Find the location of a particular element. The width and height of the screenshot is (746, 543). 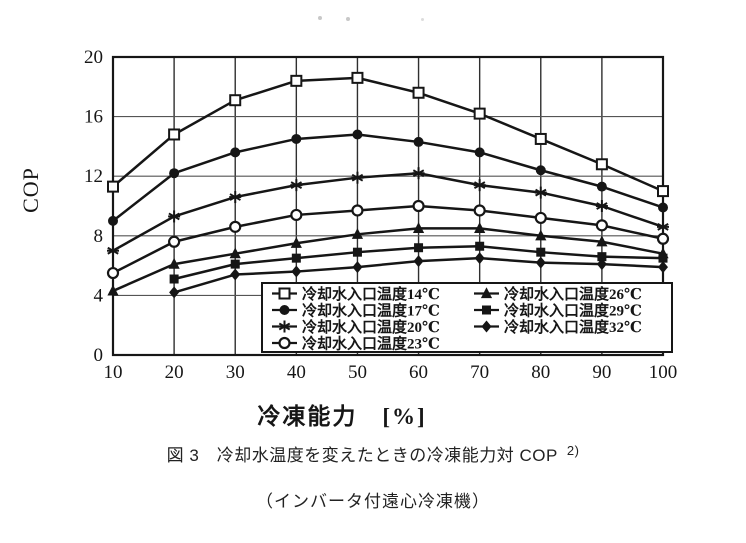

x-tick-label: 10 is located at coordinates (113, 372).